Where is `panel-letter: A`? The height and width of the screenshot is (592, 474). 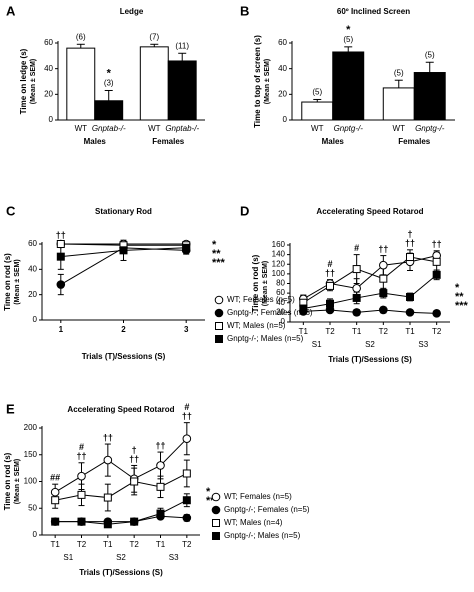
panel-letter: A is located at coordinates (11, 10).